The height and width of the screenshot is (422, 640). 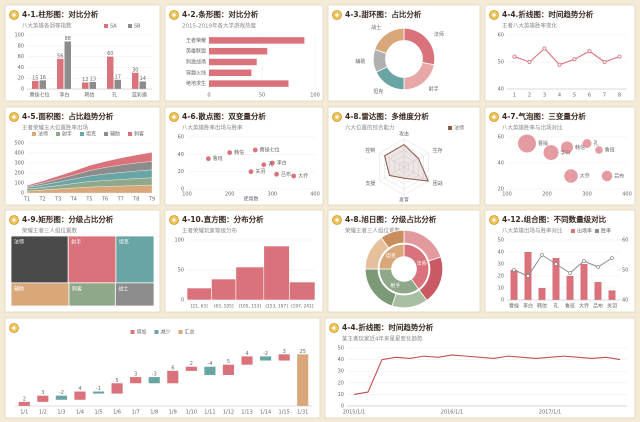 I want to click on y-tick-label: 刺激战场, so click(x=196, y=62).